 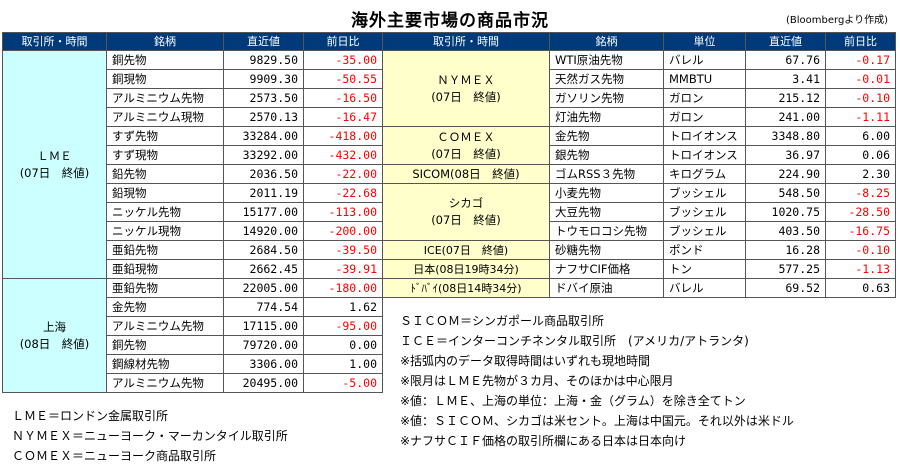 I want to click on day-change: 0.63, so click(x=860, y=288).